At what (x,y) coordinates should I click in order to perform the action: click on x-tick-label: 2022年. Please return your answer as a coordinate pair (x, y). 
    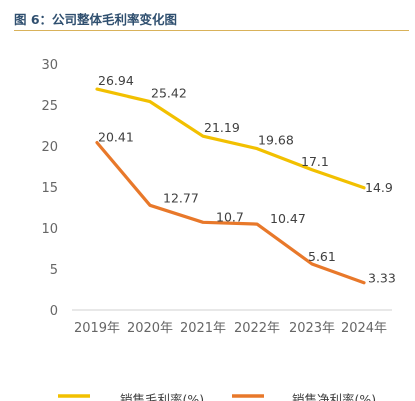
    Looking at the image, I should click on (257, 328).